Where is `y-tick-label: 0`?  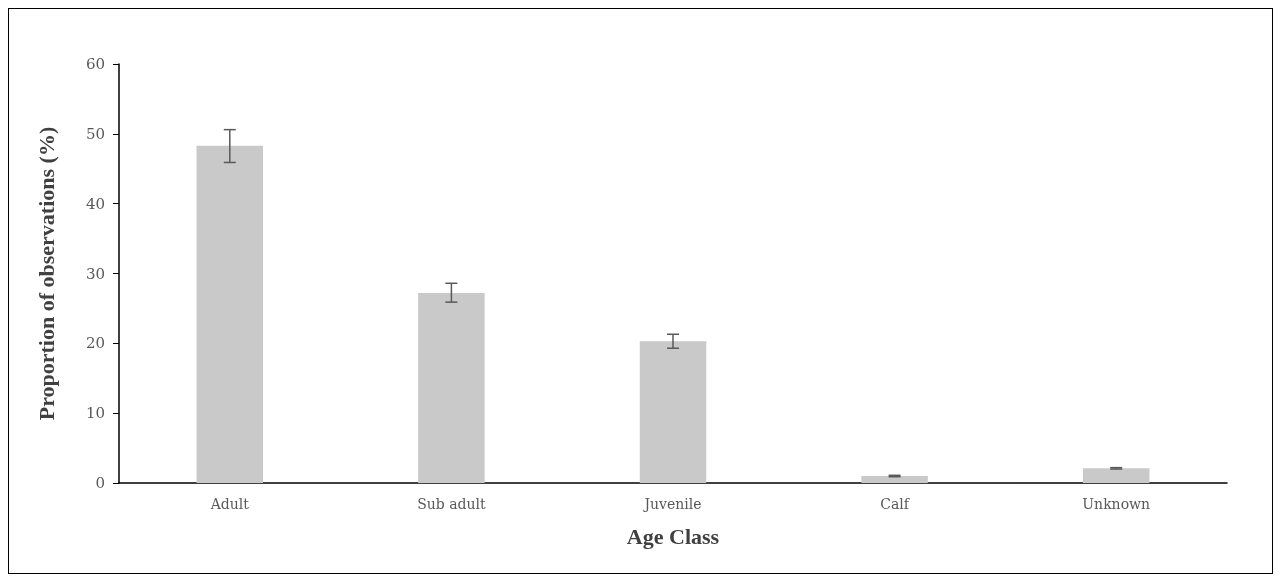 y-tick-label: 0 is located at coordinates (100, 483).